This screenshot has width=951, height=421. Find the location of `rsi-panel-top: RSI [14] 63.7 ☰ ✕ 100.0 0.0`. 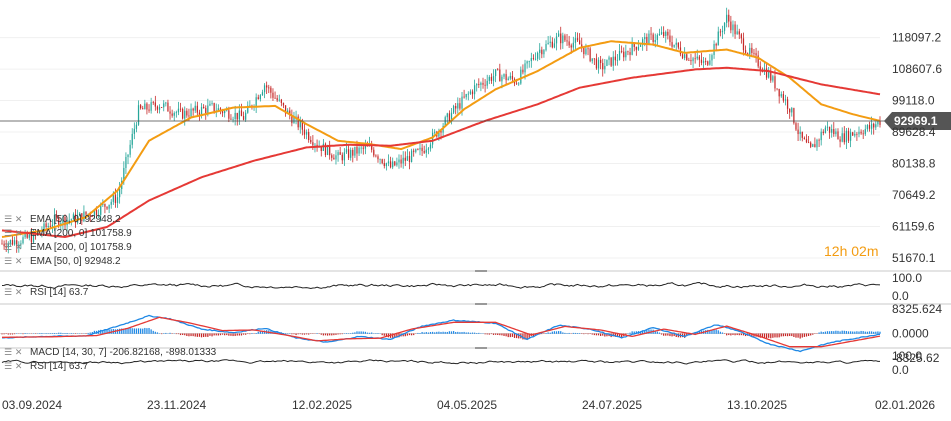

rsi-panel-top: RSI [14] 63.7 ☰ ✕ 100.0 0.0 is located at coordinates (461, 287).